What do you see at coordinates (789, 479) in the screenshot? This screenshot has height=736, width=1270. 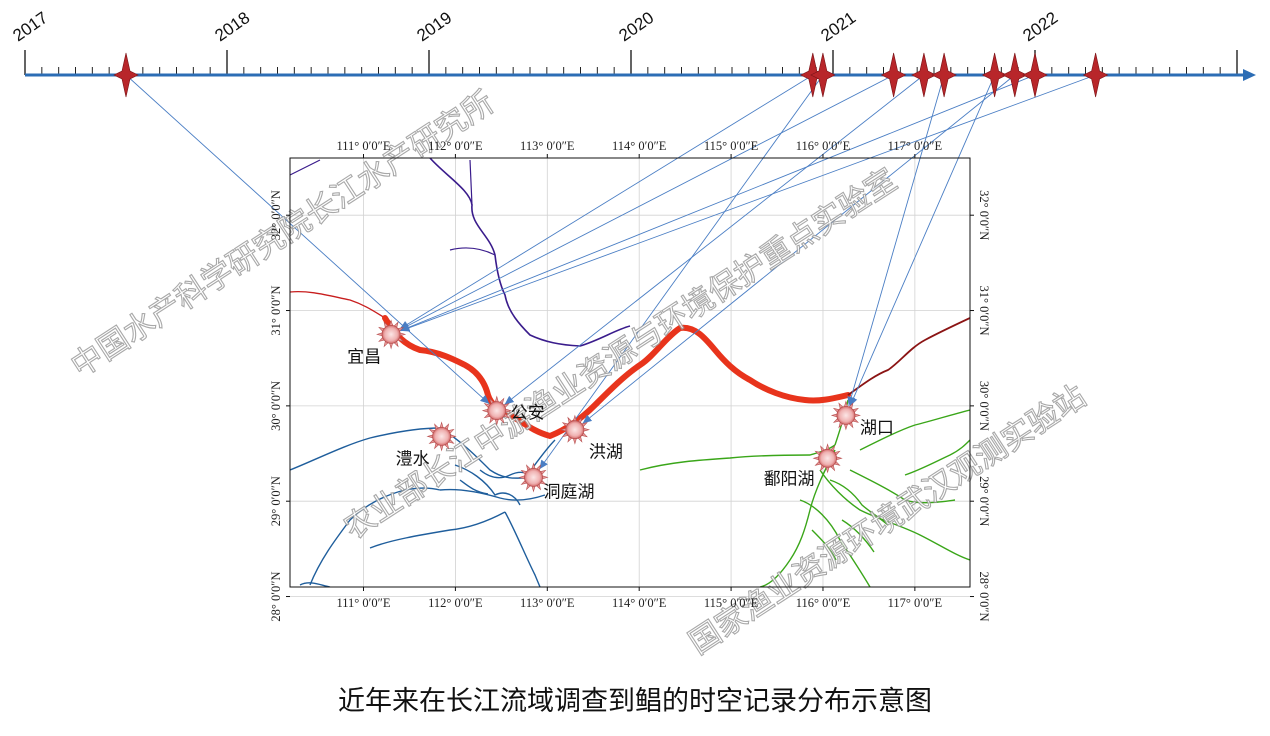 I see `site-label: 鄱阳湖` at bounding box center [789, 479].